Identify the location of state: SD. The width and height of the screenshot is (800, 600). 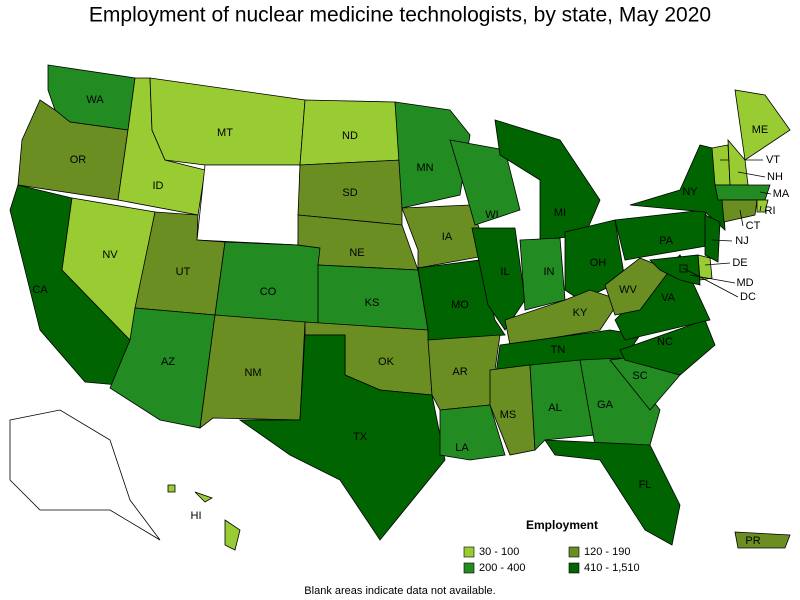
(350, 192).